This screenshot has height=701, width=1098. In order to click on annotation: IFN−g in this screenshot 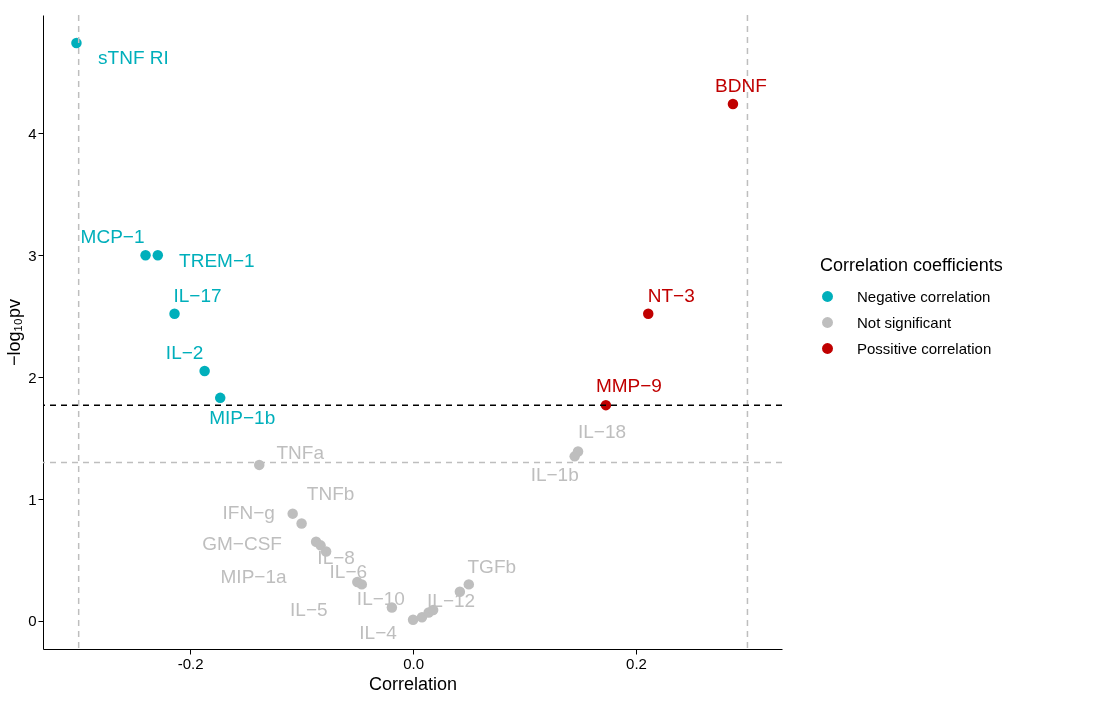, I will do `click(248, 512)`.